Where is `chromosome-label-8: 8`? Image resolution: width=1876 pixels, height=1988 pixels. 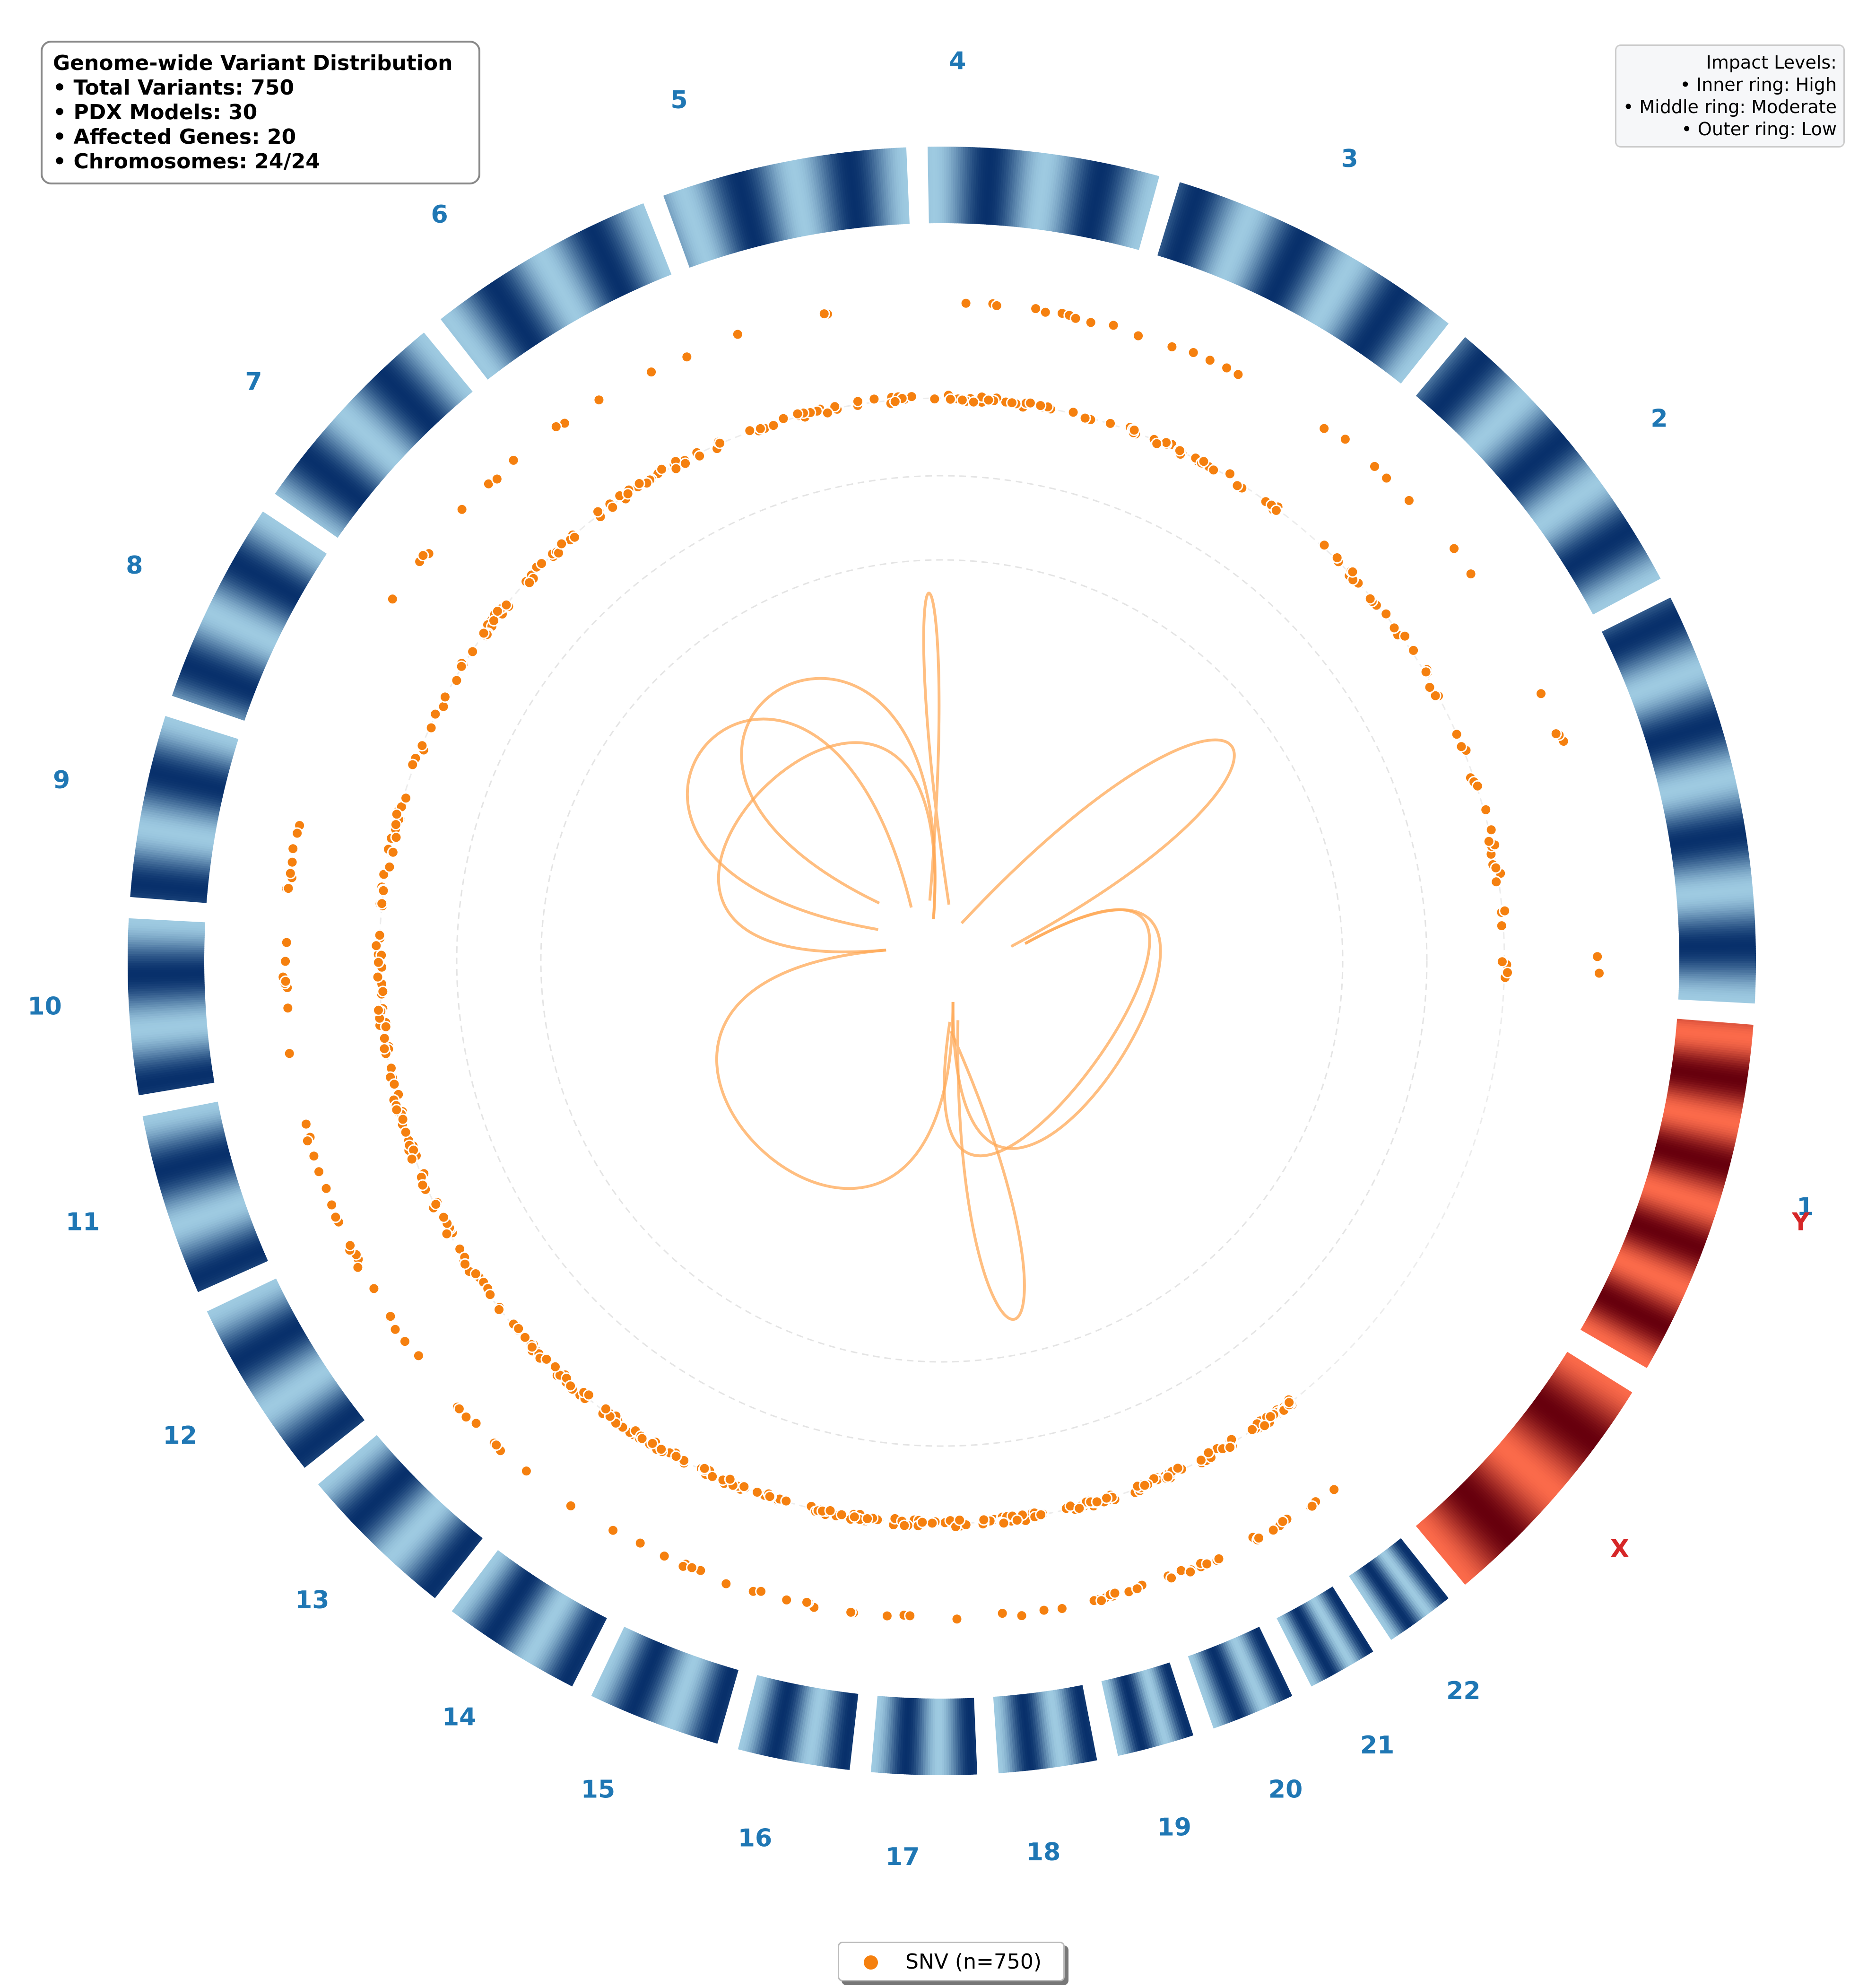 chromosome-label-8: 8 is located at coordinates (134, 565).